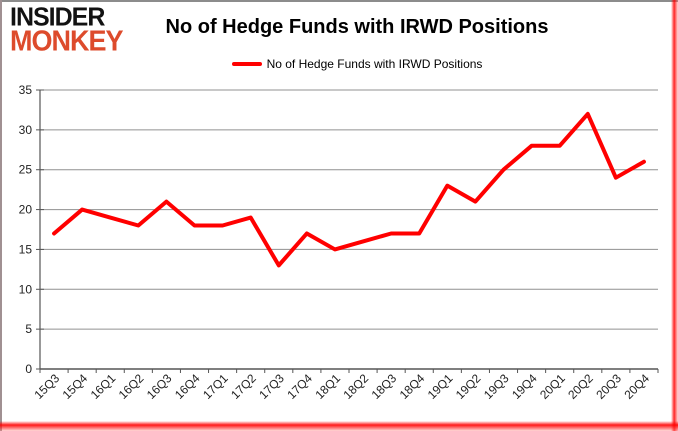 This screenshot has height=431, width=678. Describe the element at coordinates (28, 329) in the screenshot. I see `y-tick-label: 5` at that location.